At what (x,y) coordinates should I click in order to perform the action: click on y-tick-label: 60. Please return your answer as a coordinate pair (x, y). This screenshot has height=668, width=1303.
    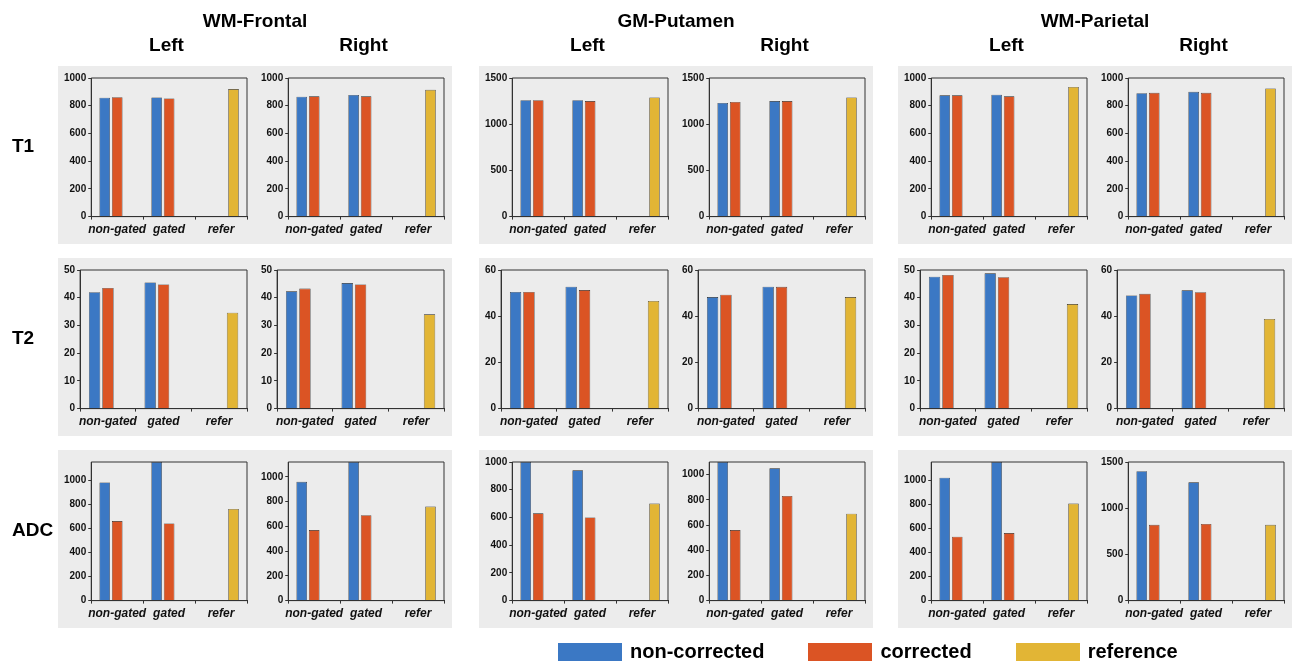
    Looking at the image, I should click on (1107, 269).